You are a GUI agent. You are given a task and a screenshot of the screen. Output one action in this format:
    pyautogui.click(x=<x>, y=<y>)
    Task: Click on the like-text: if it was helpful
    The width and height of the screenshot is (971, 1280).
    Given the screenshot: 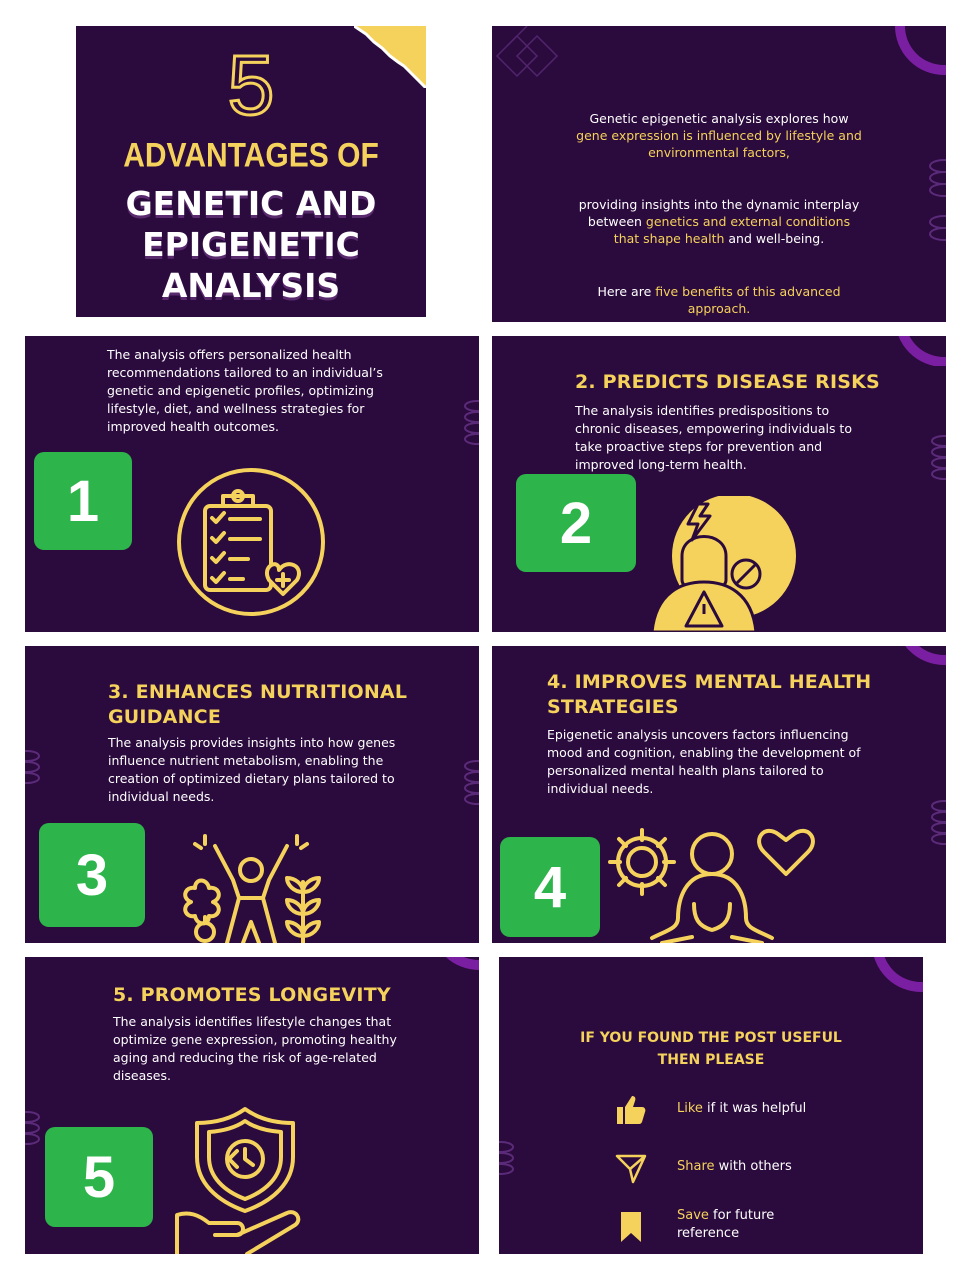 What is the action you would take?
    pyautogui.click(x=754, y=1108)
    